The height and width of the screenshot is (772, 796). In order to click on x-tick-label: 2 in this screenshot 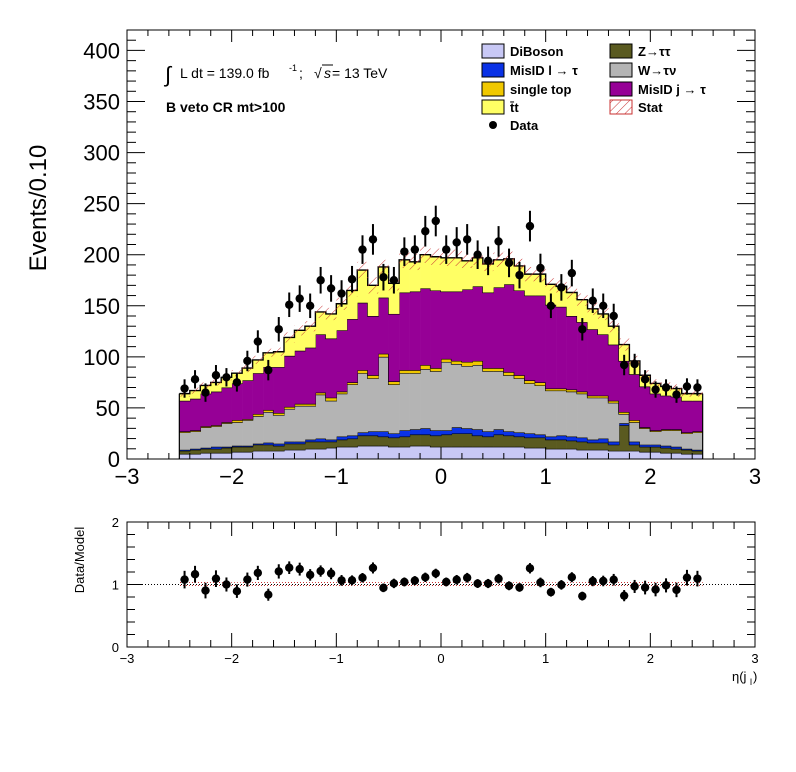, I will do `click(650, 476)`.